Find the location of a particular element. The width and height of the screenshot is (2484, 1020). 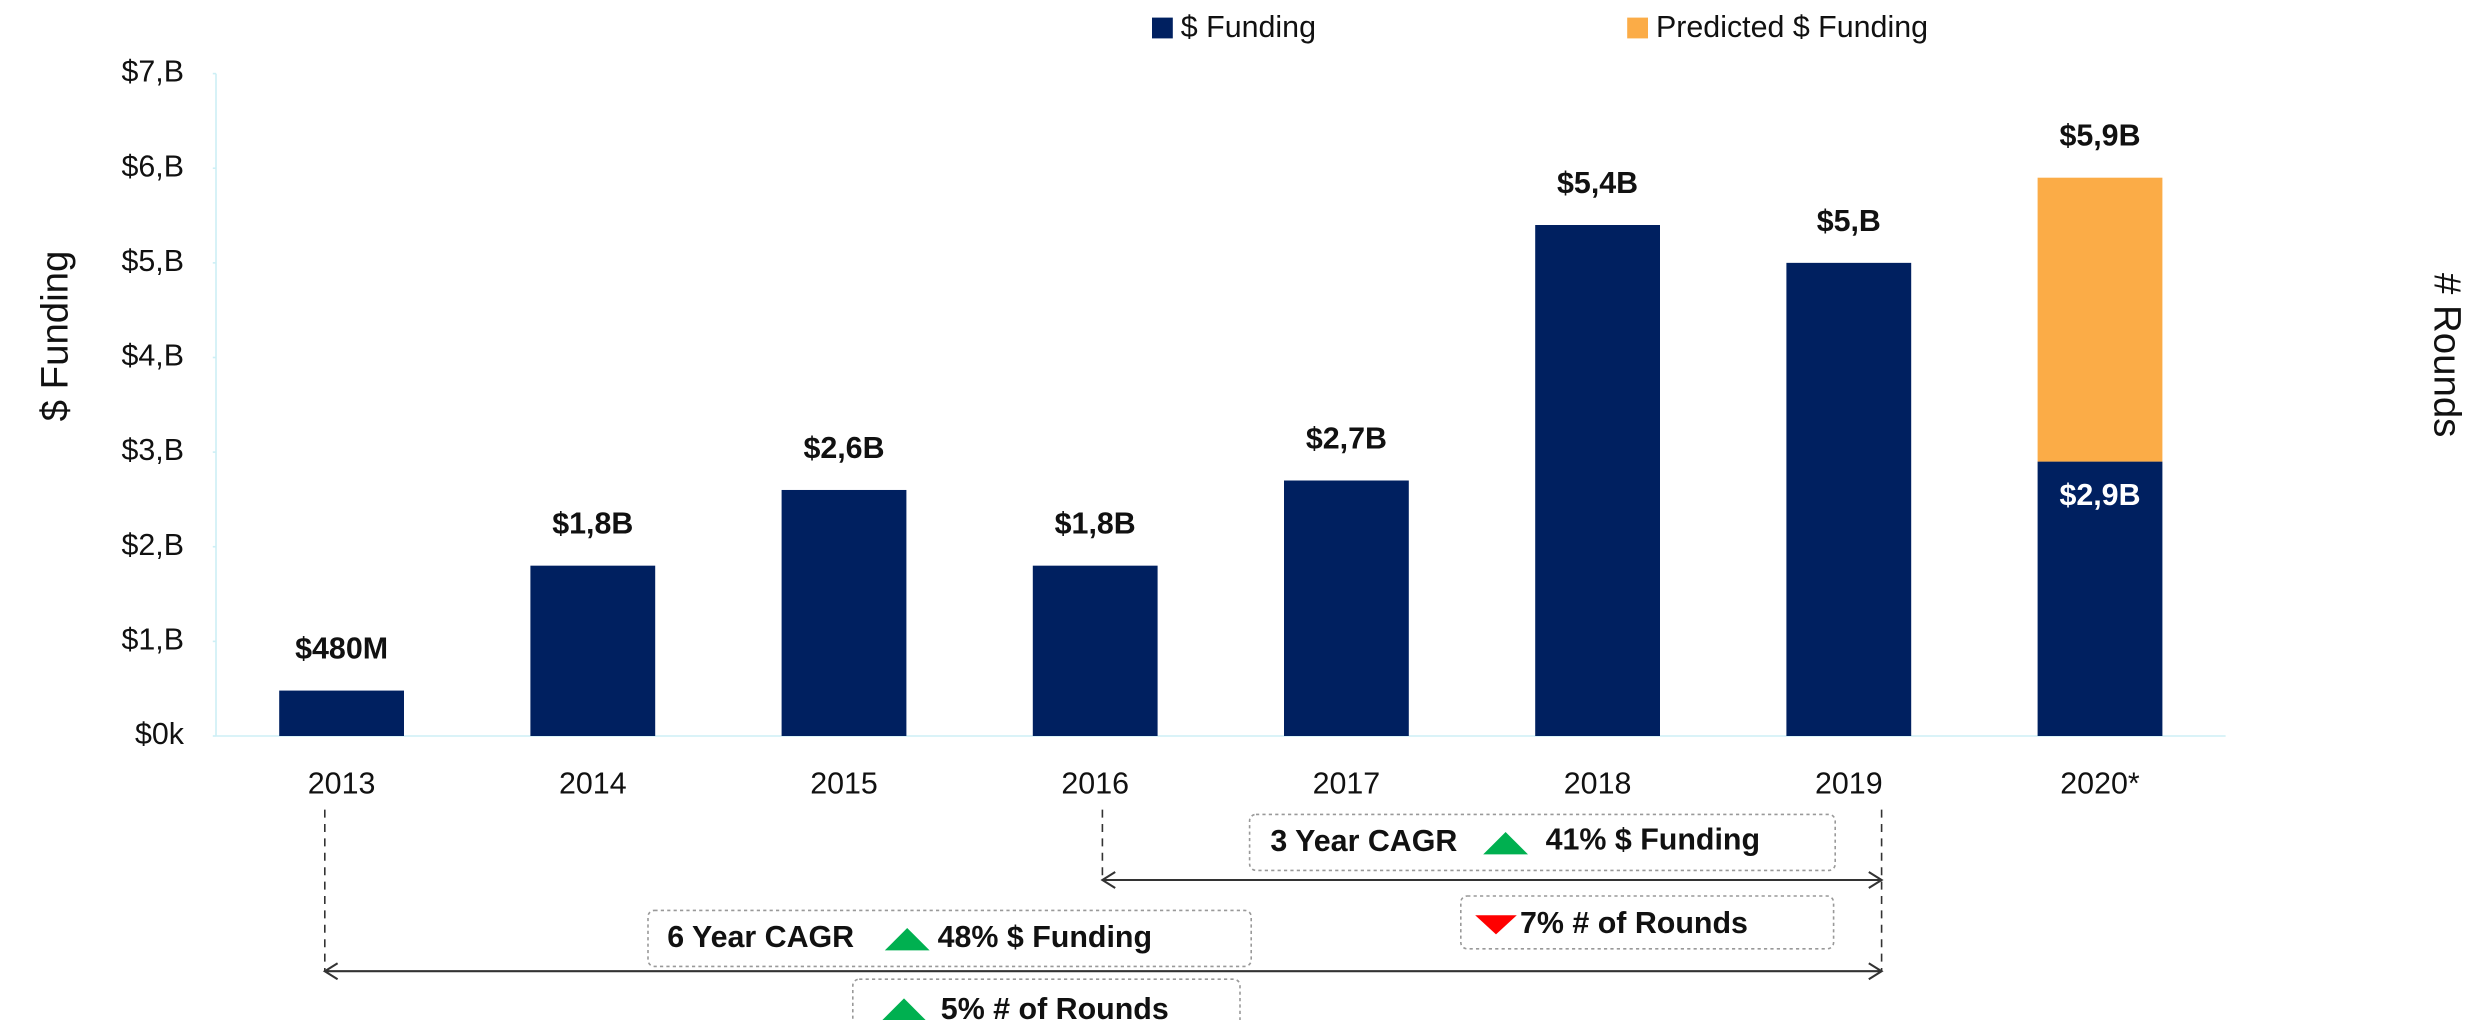

total-label: $5,9B is located at coordinates (2099, 136).